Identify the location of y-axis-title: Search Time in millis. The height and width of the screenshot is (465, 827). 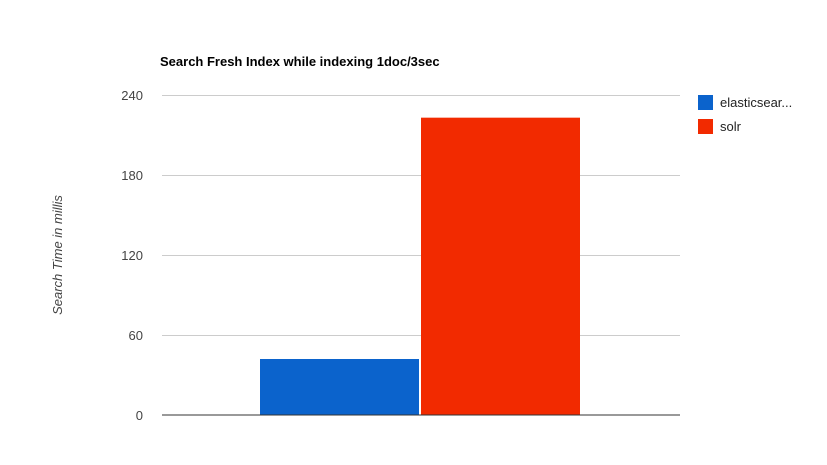
(57, 255).